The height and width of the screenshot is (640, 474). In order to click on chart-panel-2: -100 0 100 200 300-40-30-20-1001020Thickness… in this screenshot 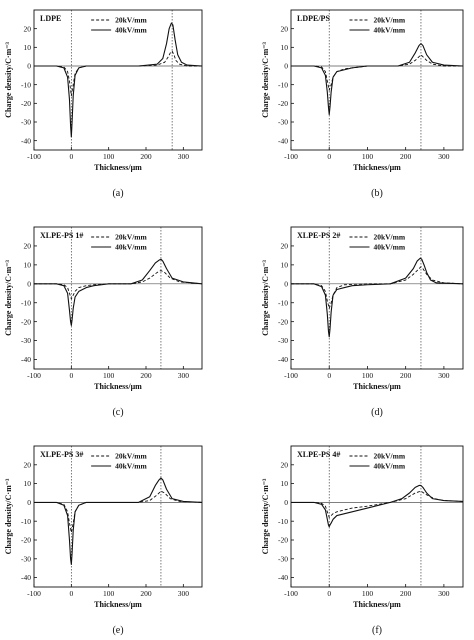, I will do `click(362, 104)`.